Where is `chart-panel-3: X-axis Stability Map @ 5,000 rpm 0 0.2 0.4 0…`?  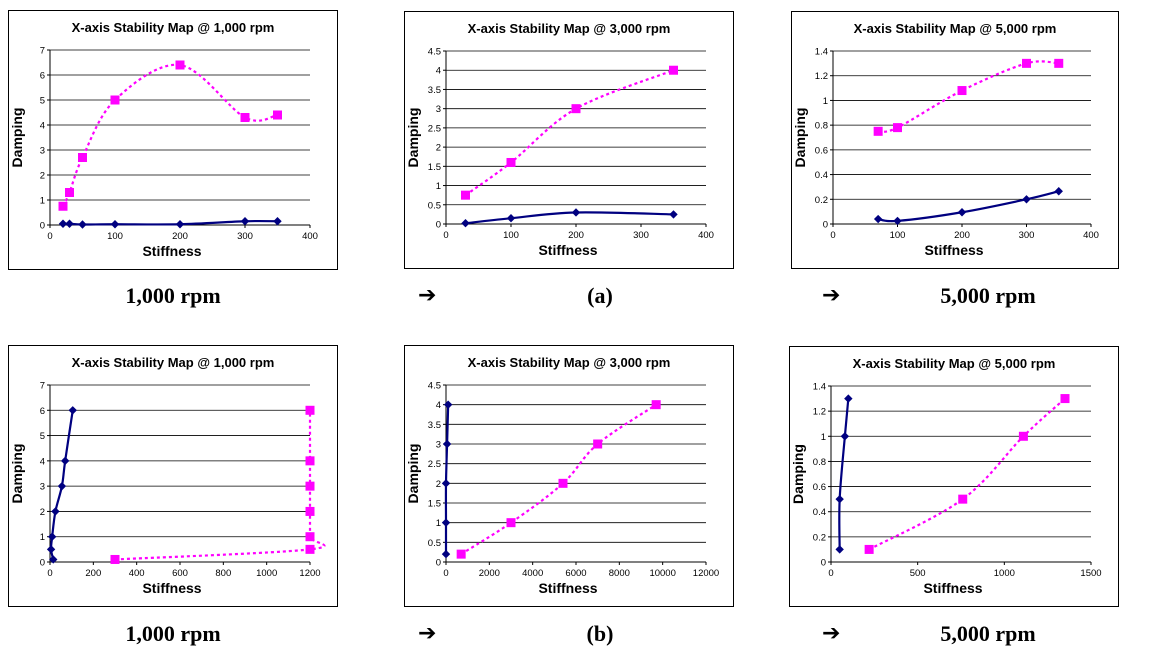 chart-panel-3: X-axis Stability Map @ 5,000 rpm 0 0.2 0.4 0… is located at coordinates (955, 140).